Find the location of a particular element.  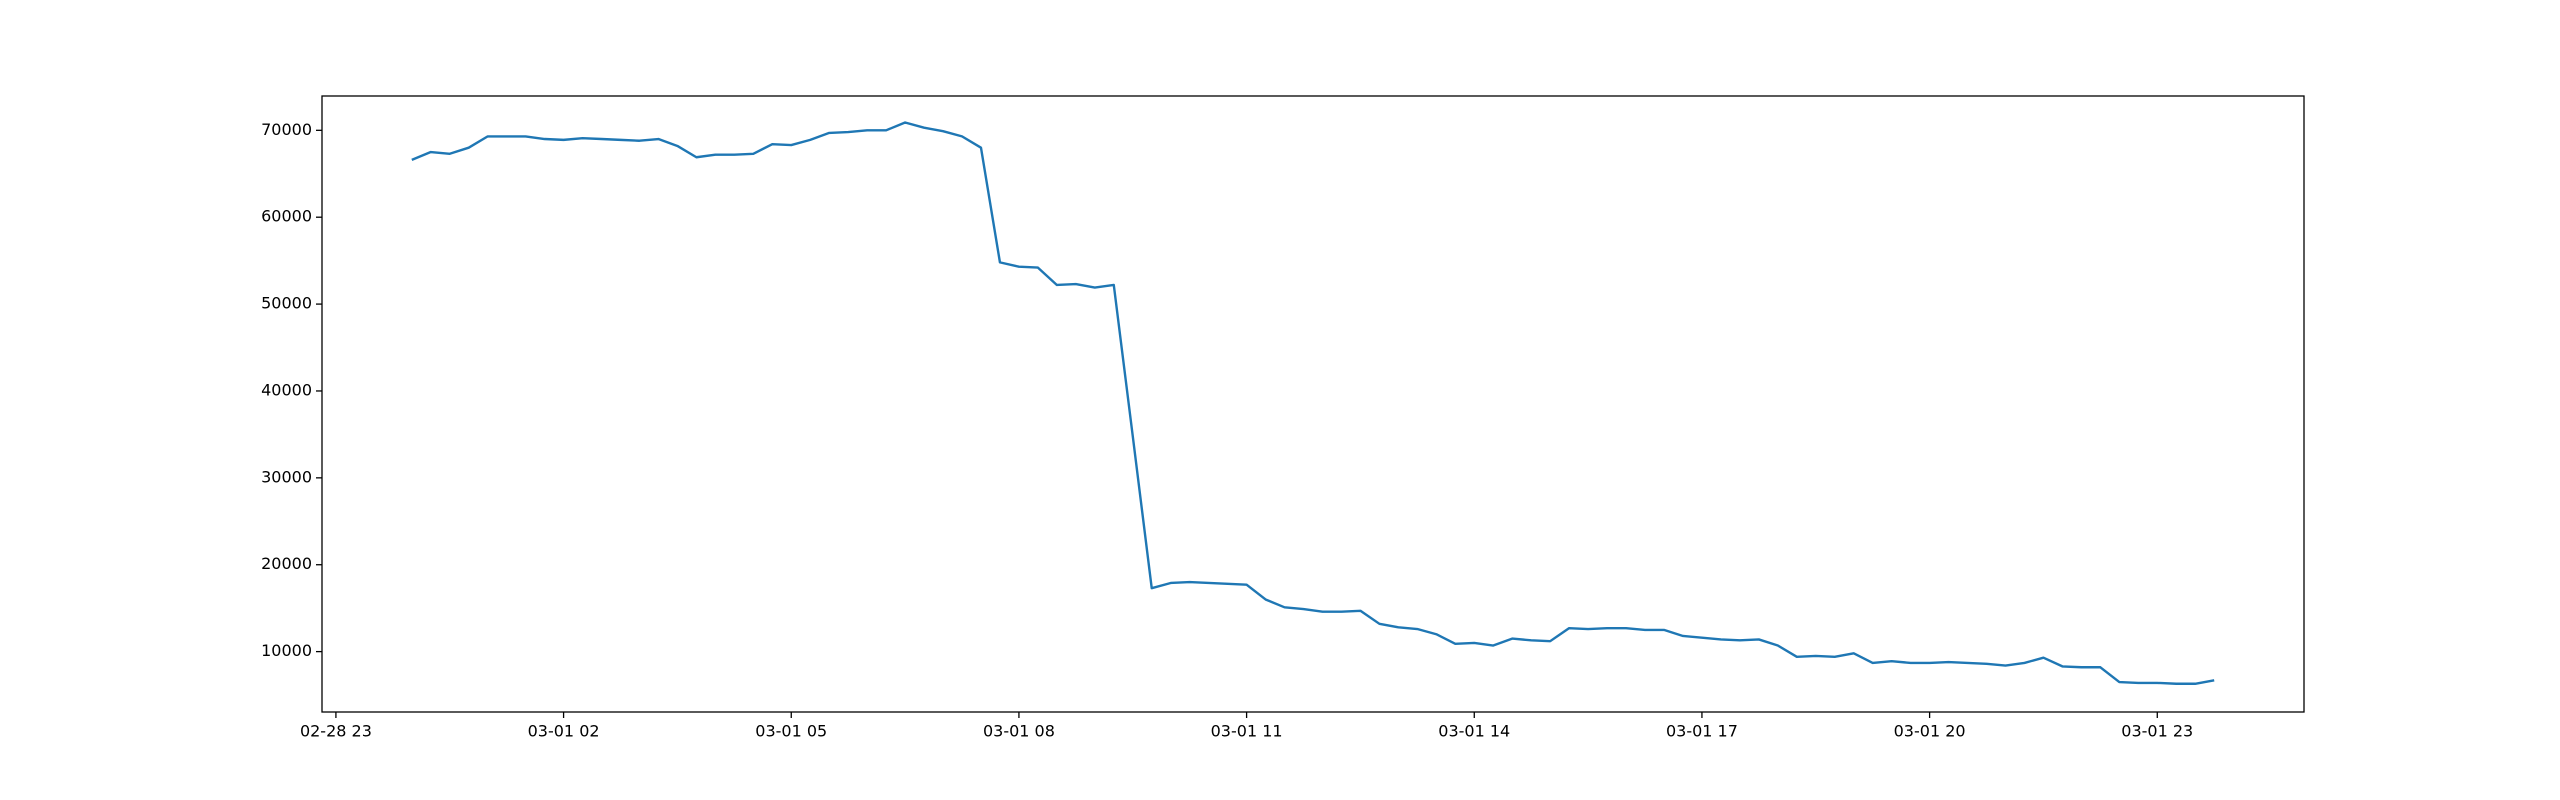

y-tick-label: 60000 is located at coordinates (286, 216).